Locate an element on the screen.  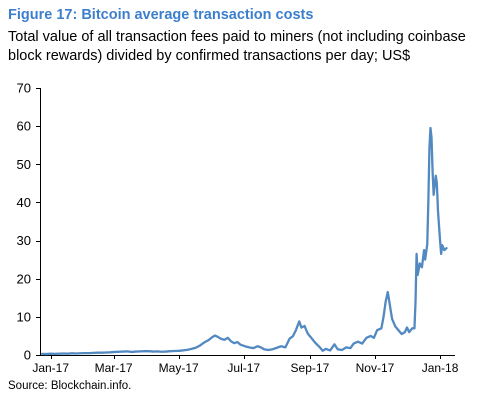
x-tick-label: Nov-17 is located at coordinates (375, 368).